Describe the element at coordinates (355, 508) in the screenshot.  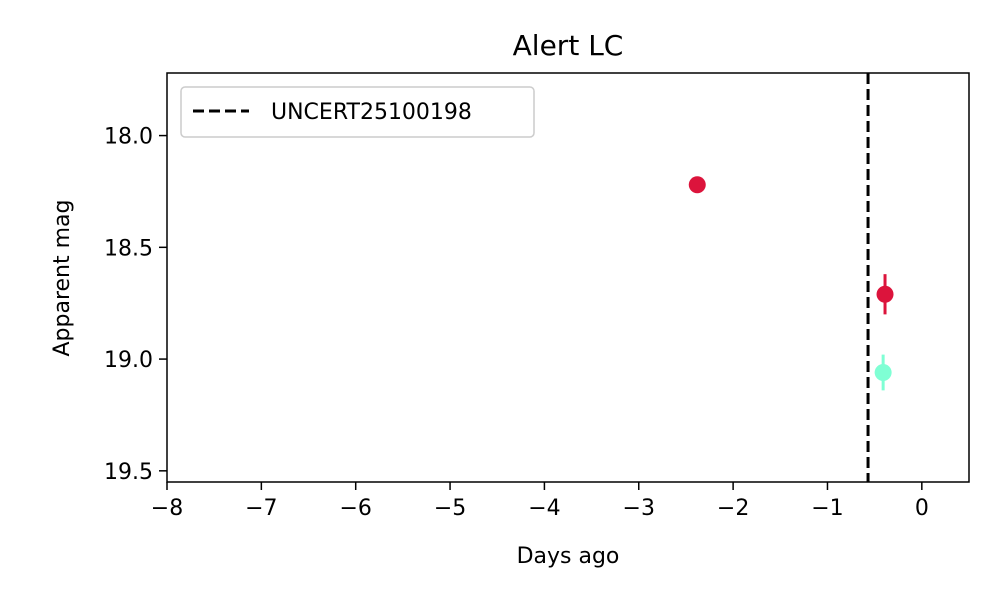
I see `x-tick-label: −6` at that location.